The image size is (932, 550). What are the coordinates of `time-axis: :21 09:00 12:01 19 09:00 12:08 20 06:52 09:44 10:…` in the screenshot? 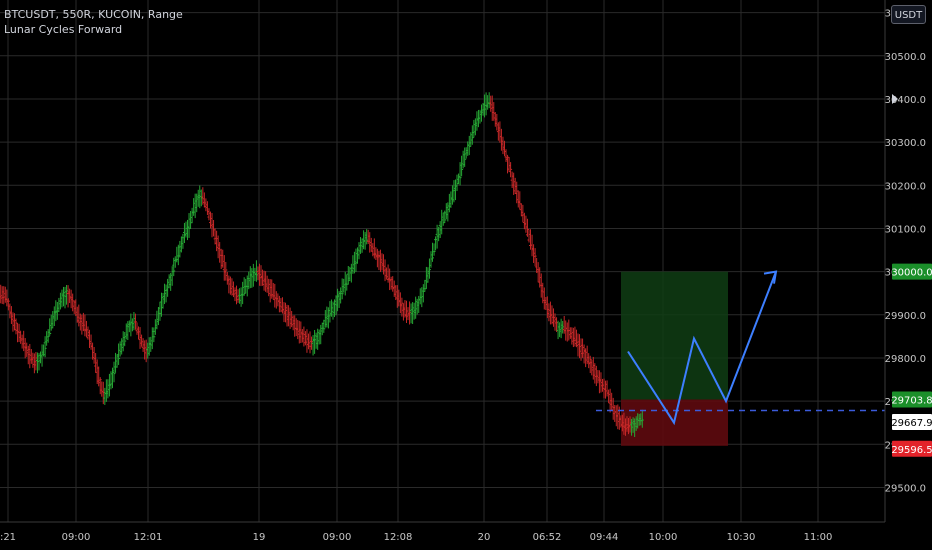 It's located at (442, 532).